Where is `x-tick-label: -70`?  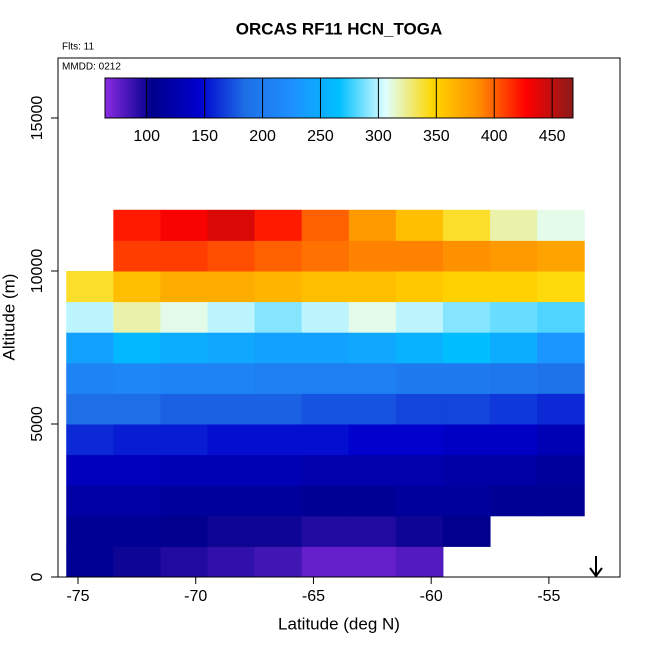
x-tick-label: -70 is located at coordinates (195, 596).